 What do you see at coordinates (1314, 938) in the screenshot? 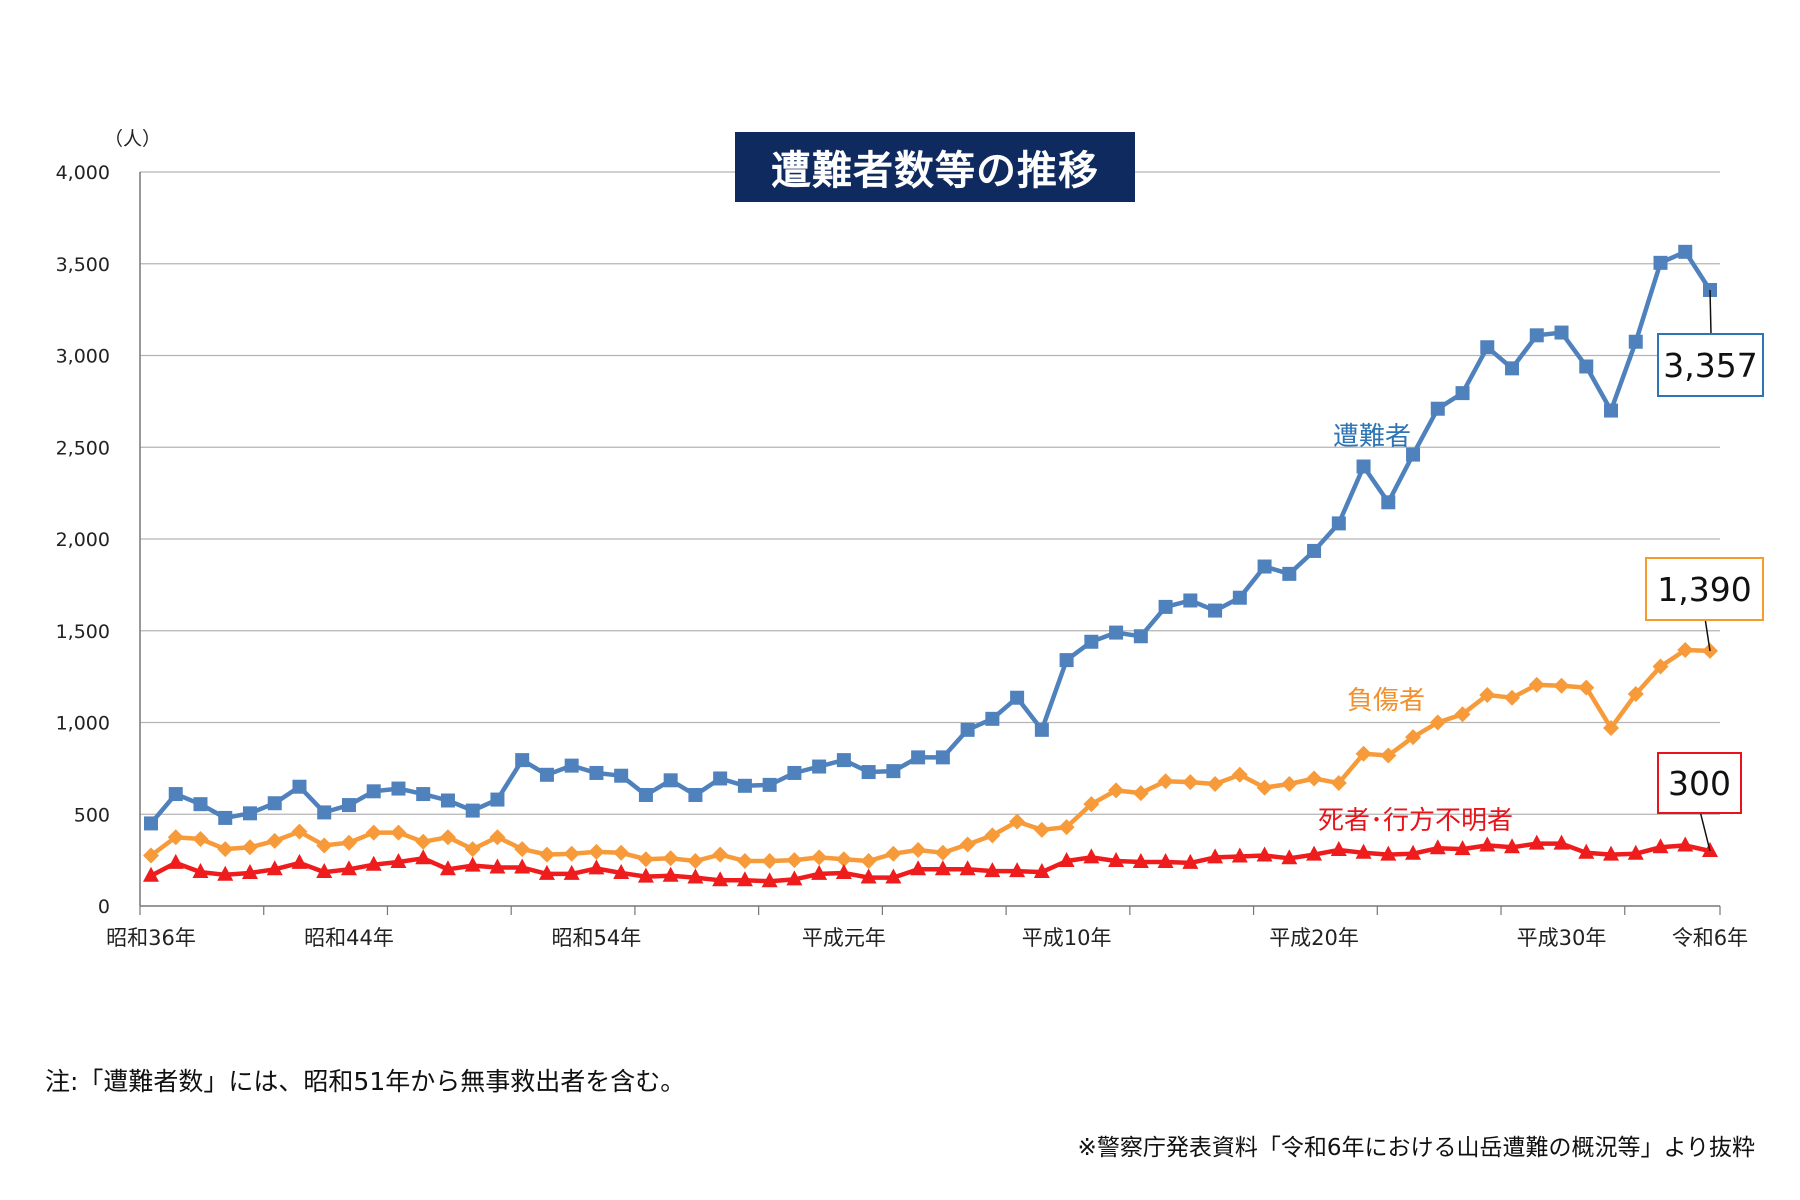
I see `x-tick-label: 平成20年` at bounding box center [1314, 938].